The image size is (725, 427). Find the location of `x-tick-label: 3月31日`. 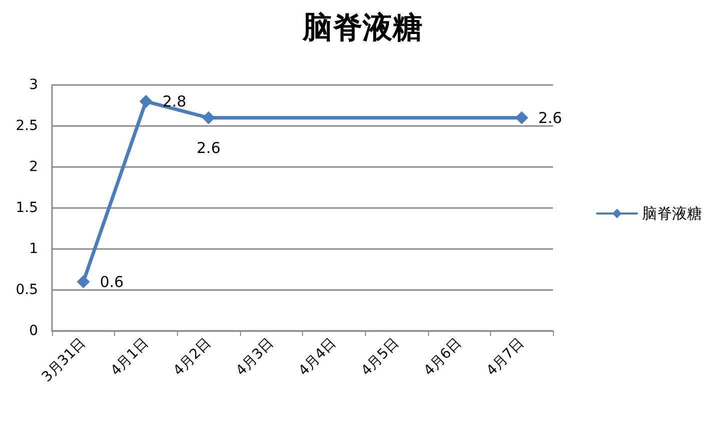

x-tick-label: 3月31日 is located at coordinates (63, 360).